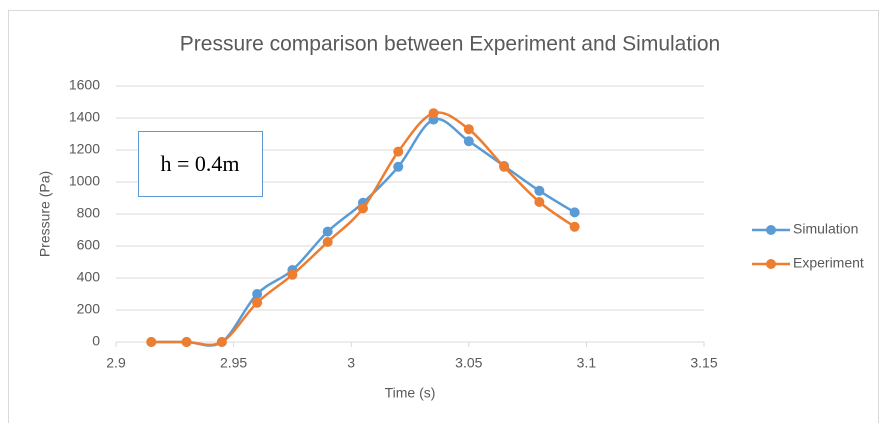 Image resolution: width=881 pixels, height=423 pixels. I want to click on x-tick-label: 3.1, so click(587, 363).